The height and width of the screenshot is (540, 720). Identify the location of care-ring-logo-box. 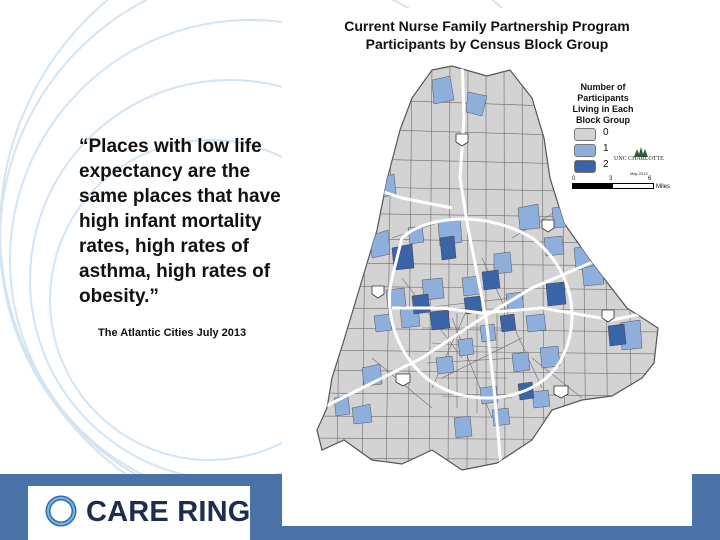
(139, 513).